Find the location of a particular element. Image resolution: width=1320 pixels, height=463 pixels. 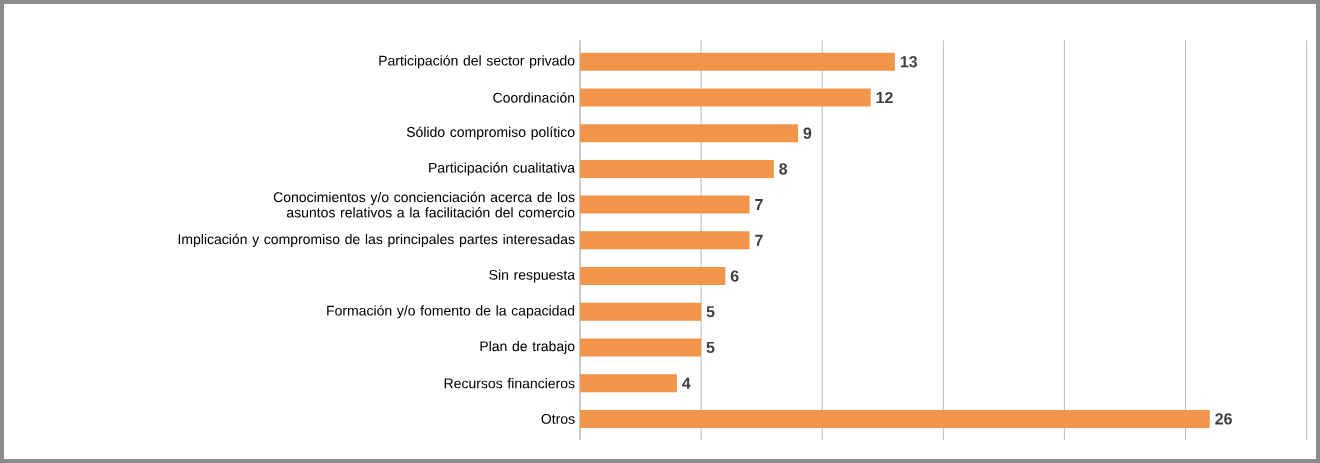

data-label: 26 is located at coordinates (1223, 419).